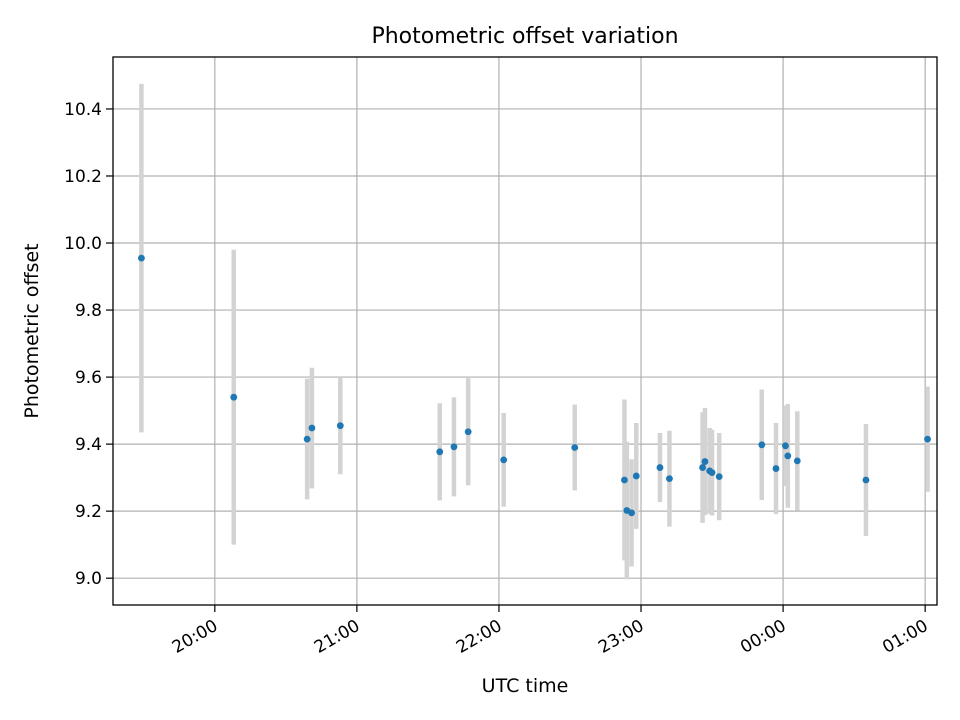 The image size is (960, 720). I want to click on y-tick-label: 10.0, so click(83, 244).